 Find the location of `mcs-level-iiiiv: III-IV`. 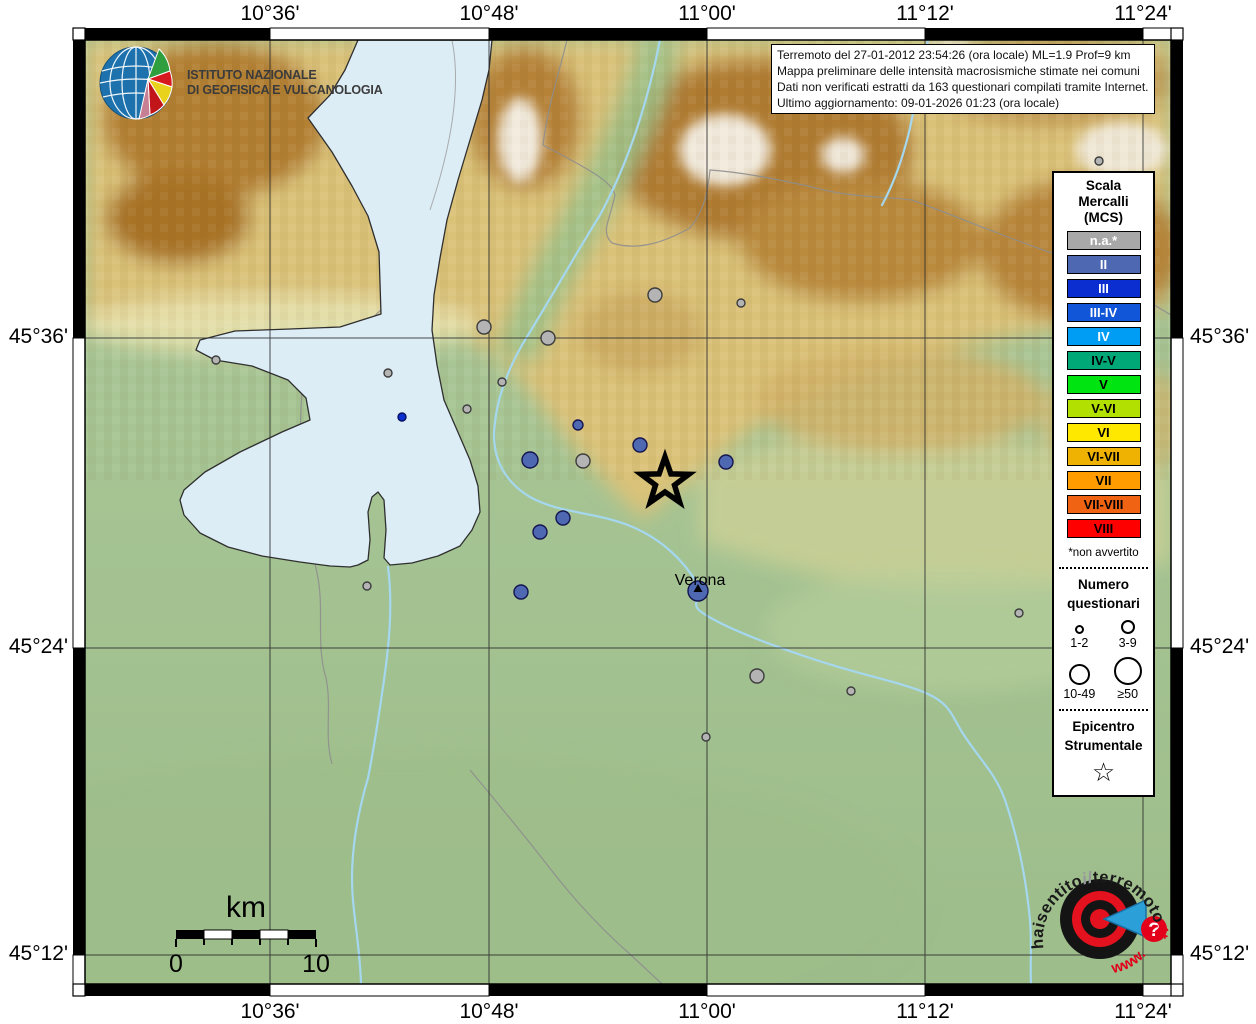

mcs-level-iiiiv: III-IV is located at coordinates (1103, 312).